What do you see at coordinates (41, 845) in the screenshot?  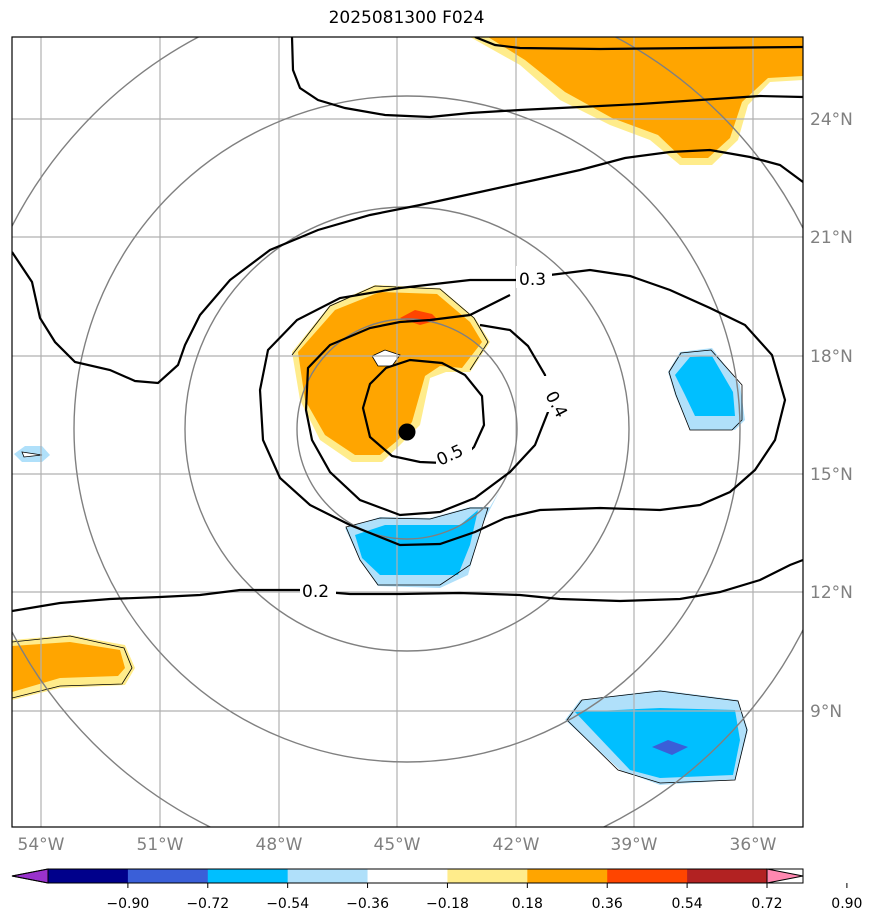 I see `lon-label-54w: 54°W` at bounding box center [41, 845].